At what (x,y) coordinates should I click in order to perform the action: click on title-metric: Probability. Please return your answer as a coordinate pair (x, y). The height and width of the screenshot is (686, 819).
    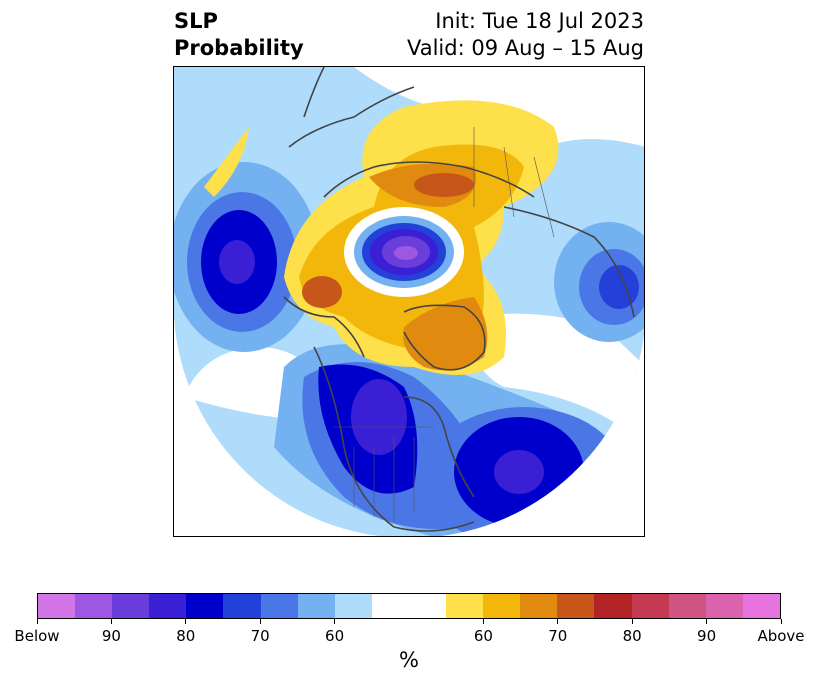
    Looking at the image, I should click on (239, 48).